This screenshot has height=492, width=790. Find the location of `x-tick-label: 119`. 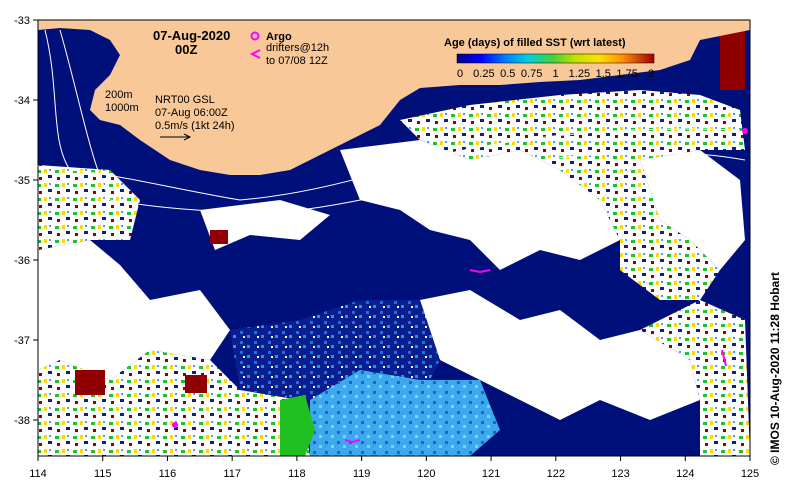

x-tick-label: 119 is located at coordinates (362, 474).